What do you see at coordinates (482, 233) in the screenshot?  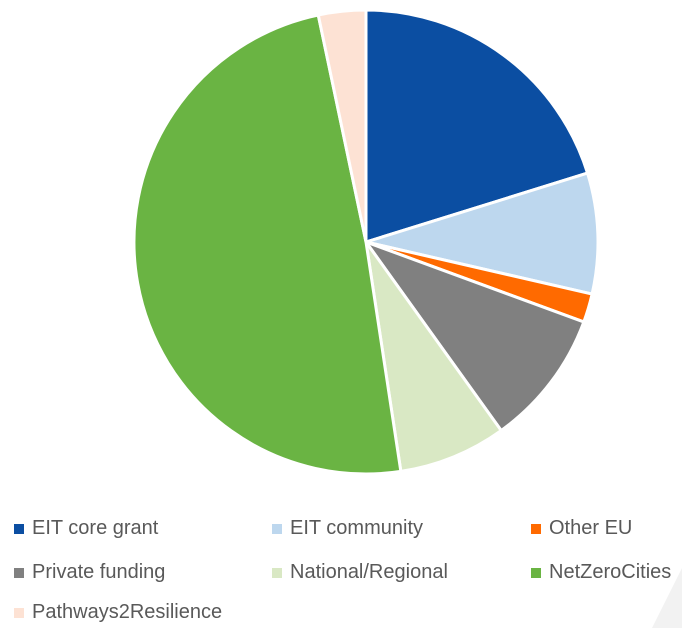 I see `pie-slice-eit-community` at bounding box center [482, 233].